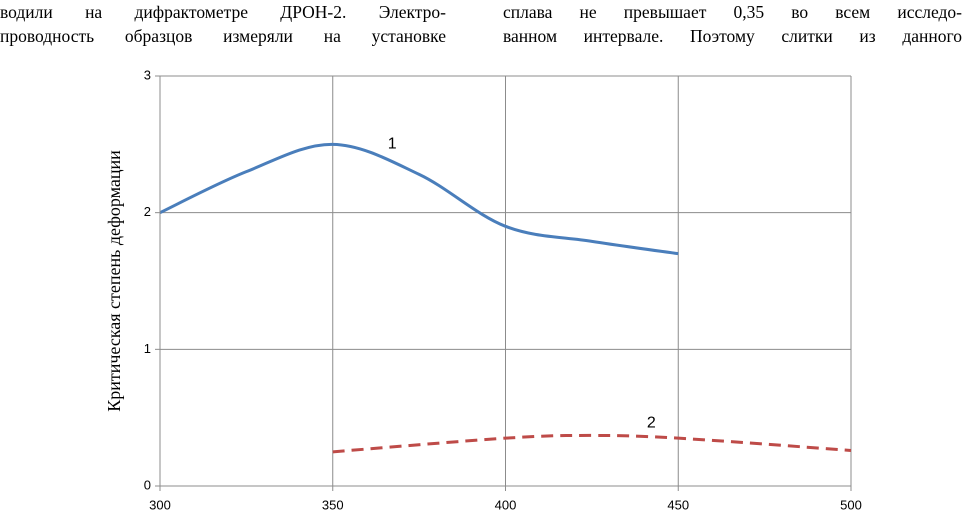 This screenshot has height=514, width=962. Describe the element at coordinates (506, 504) in the screenshot. I see `x-tick-label: 400` at that location.